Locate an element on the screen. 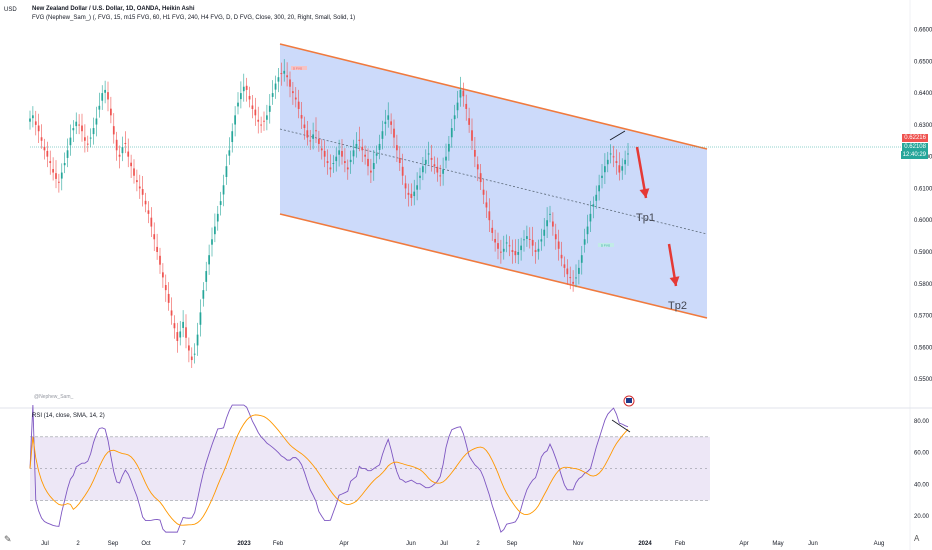 Image resolution: width=932 pixels, height=550 pixels. time-tick-label: Apr is located at coordinates (343, 544).